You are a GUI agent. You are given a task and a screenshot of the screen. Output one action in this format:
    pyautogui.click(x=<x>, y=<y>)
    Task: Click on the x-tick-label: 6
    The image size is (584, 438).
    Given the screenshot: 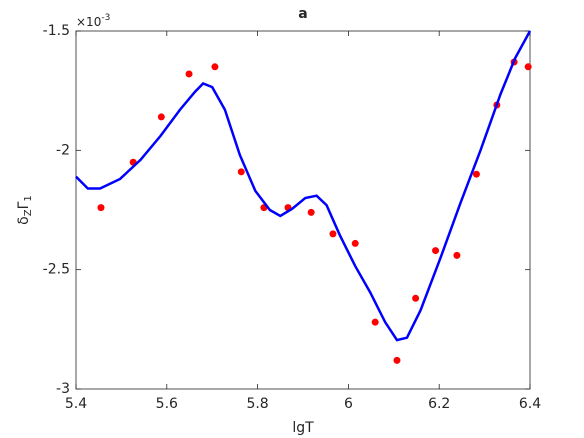 What is the action you would take?
    pyautogui.click(x=348, y=404)
    